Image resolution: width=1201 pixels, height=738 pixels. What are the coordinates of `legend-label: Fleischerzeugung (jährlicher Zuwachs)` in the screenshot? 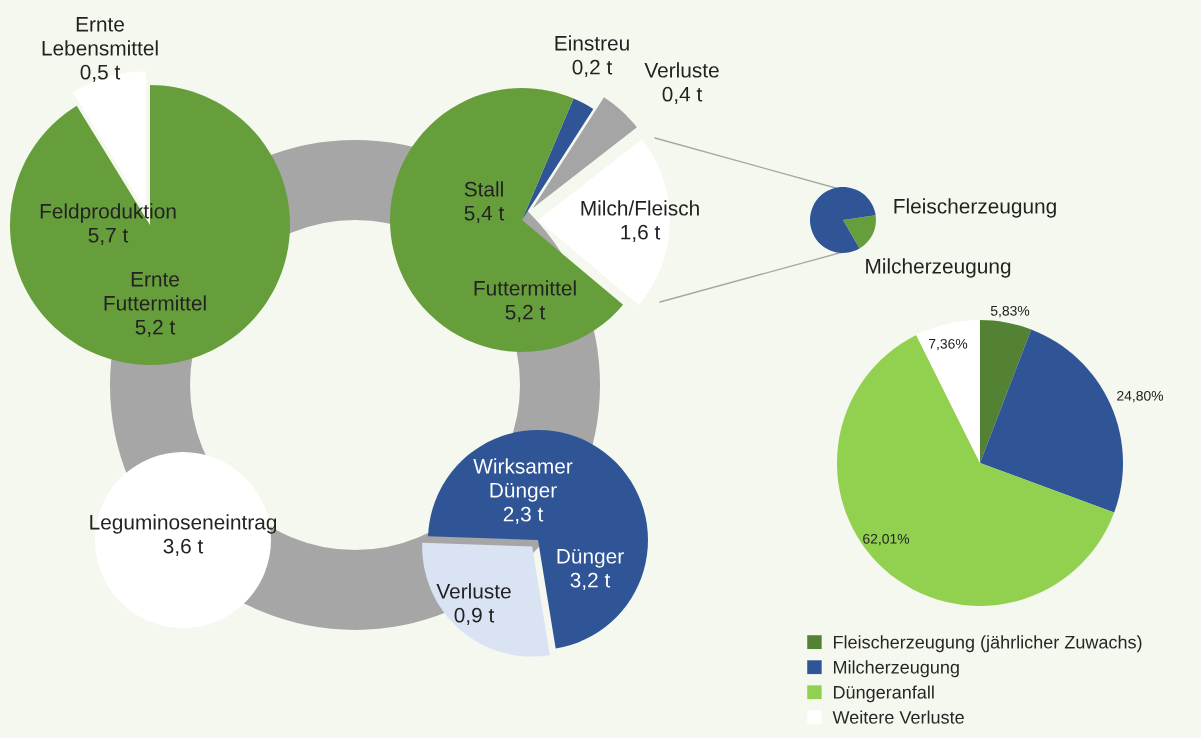 It's located at (987, 644).